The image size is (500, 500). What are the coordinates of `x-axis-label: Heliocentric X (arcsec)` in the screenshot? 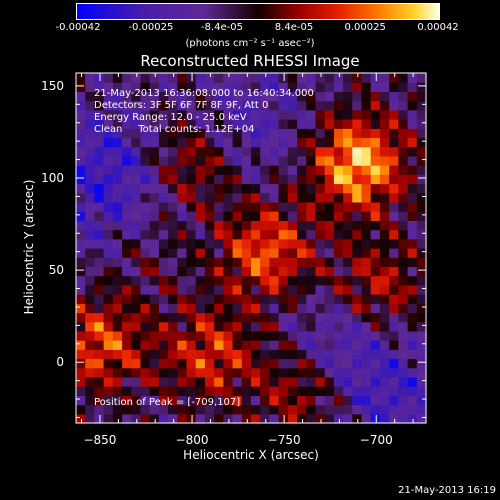 It's located at (251, 455).